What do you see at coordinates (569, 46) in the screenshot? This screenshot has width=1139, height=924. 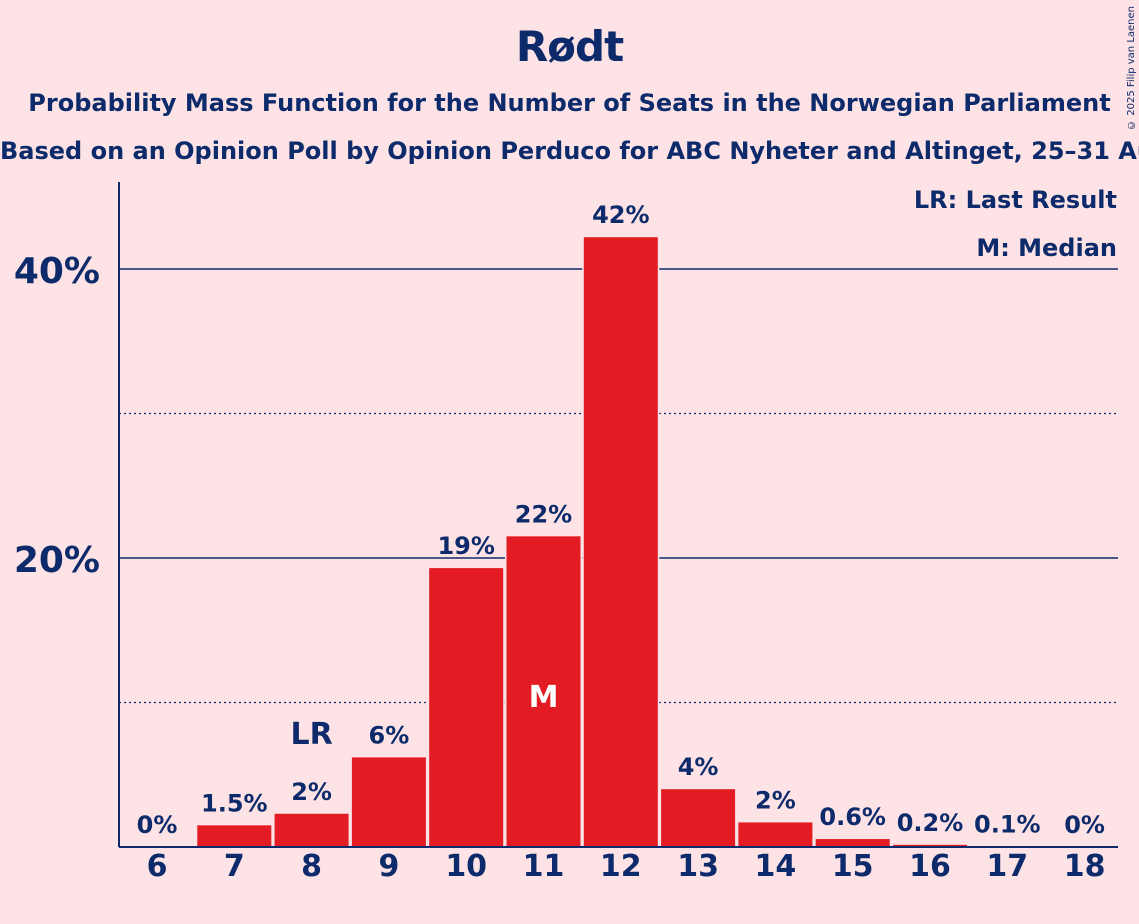 I see `chart-title: Rødt` at bounding box center [569, 46].